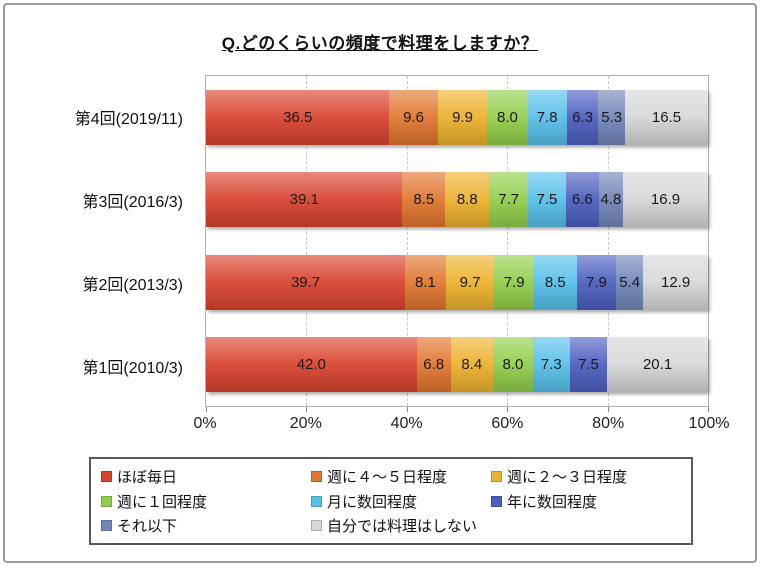 This screenshot has width=760, height=566. I want to click on bar-segment: 9.6, so click(413, 117).